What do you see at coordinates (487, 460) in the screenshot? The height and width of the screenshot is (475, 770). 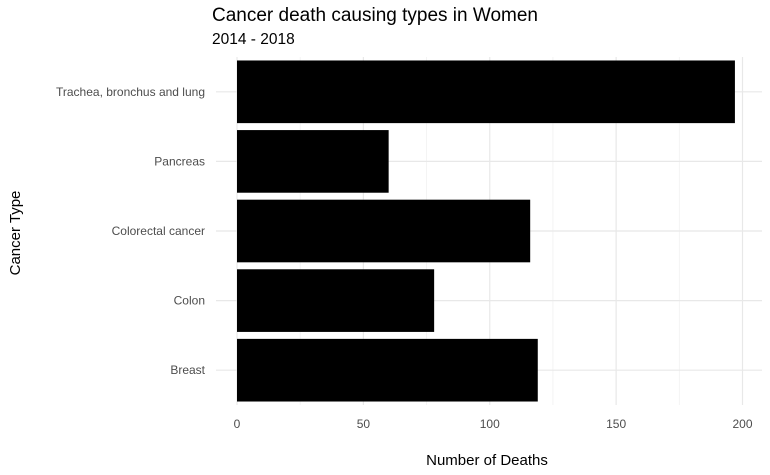 I see `x-axis-title: Number of Deaths` at bounding box center [487, 460].